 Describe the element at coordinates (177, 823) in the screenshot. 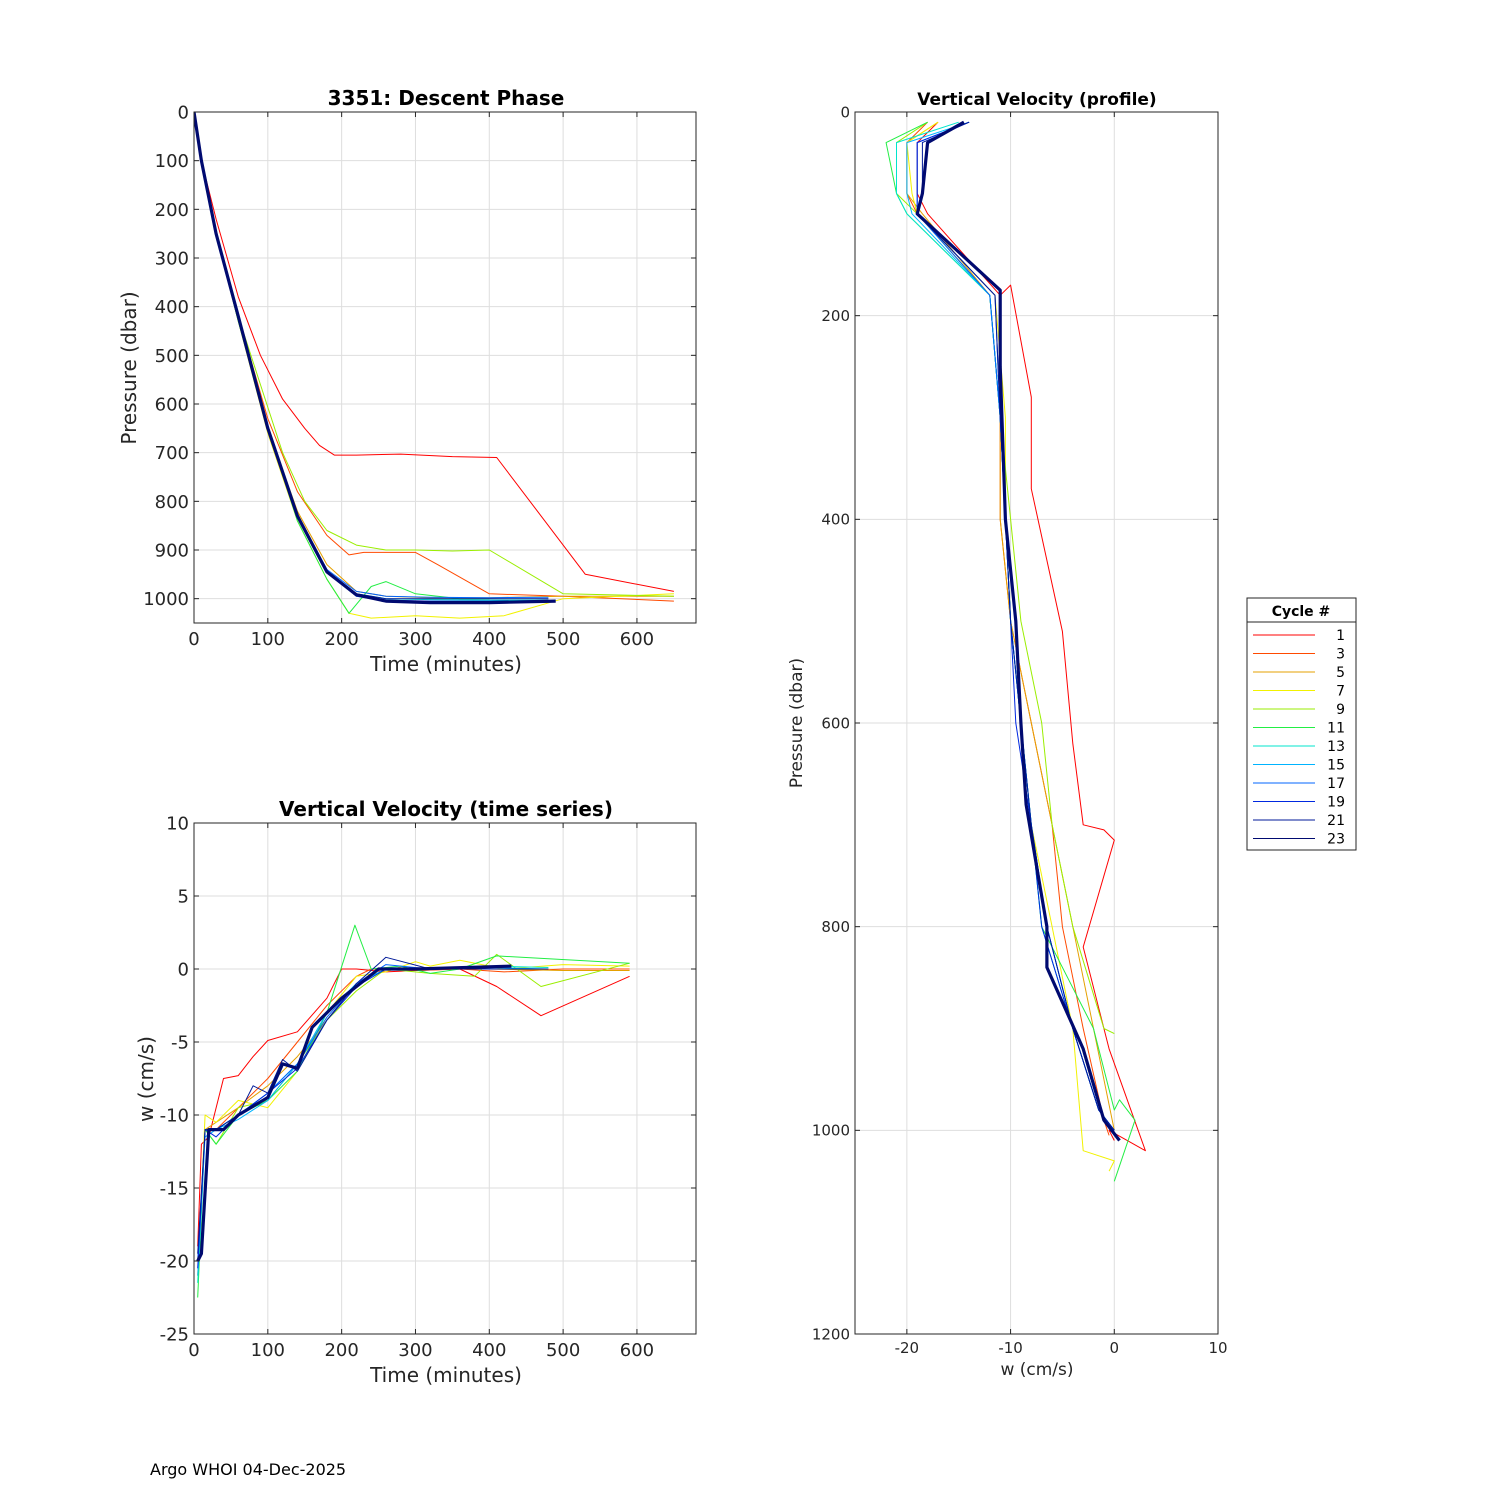

I see `vts-ytick-label: 10` at that location.